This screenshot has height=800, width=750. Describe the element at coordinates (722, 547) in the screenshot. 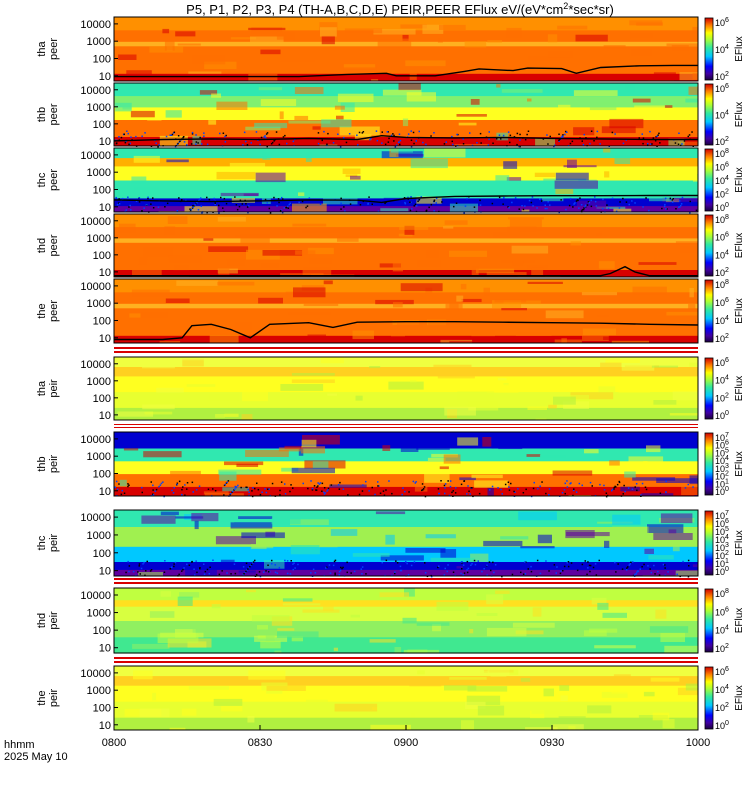

I see `colorbar-tick-label: 10³` at that location.